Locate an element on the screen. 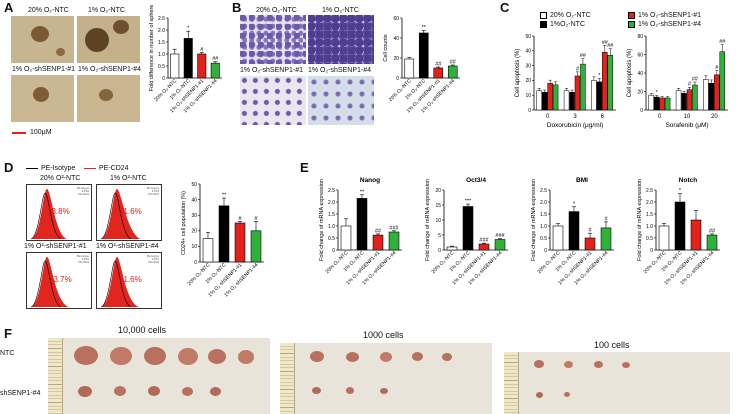 The height and width of the screenshot is (414, 736). y-tick-label: 0.5 is located at coordinates (649, 239).